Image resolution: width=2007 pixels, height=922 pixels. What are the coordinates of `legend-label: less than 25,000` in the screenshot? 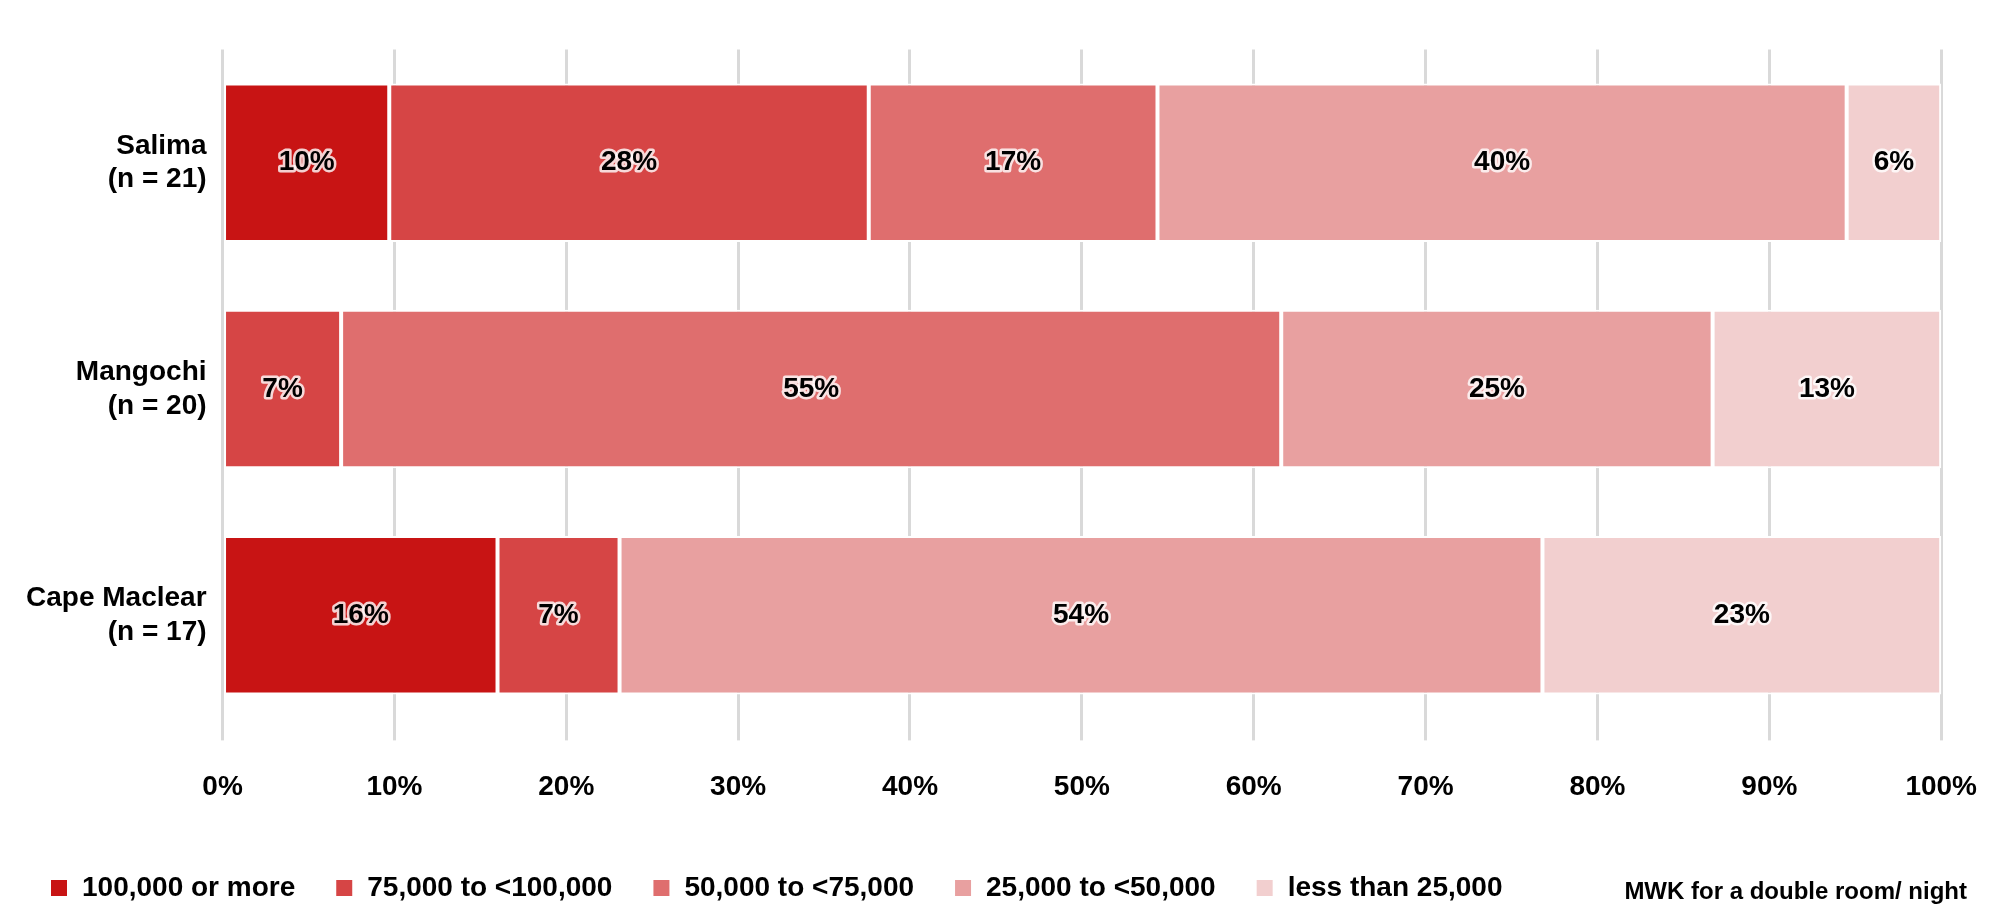 It's located at (1395, 886).